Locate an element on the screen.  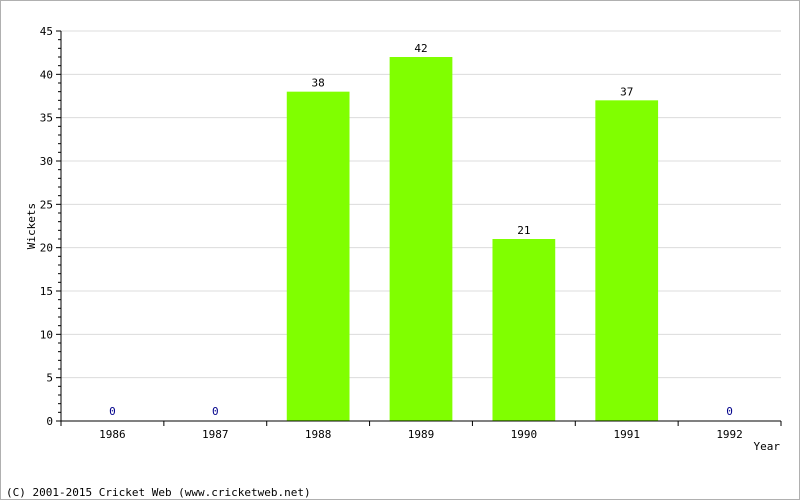
y-ticks: 0 5 10 15 20 25 30 35 40 45 is located at coordinates (50, 226).